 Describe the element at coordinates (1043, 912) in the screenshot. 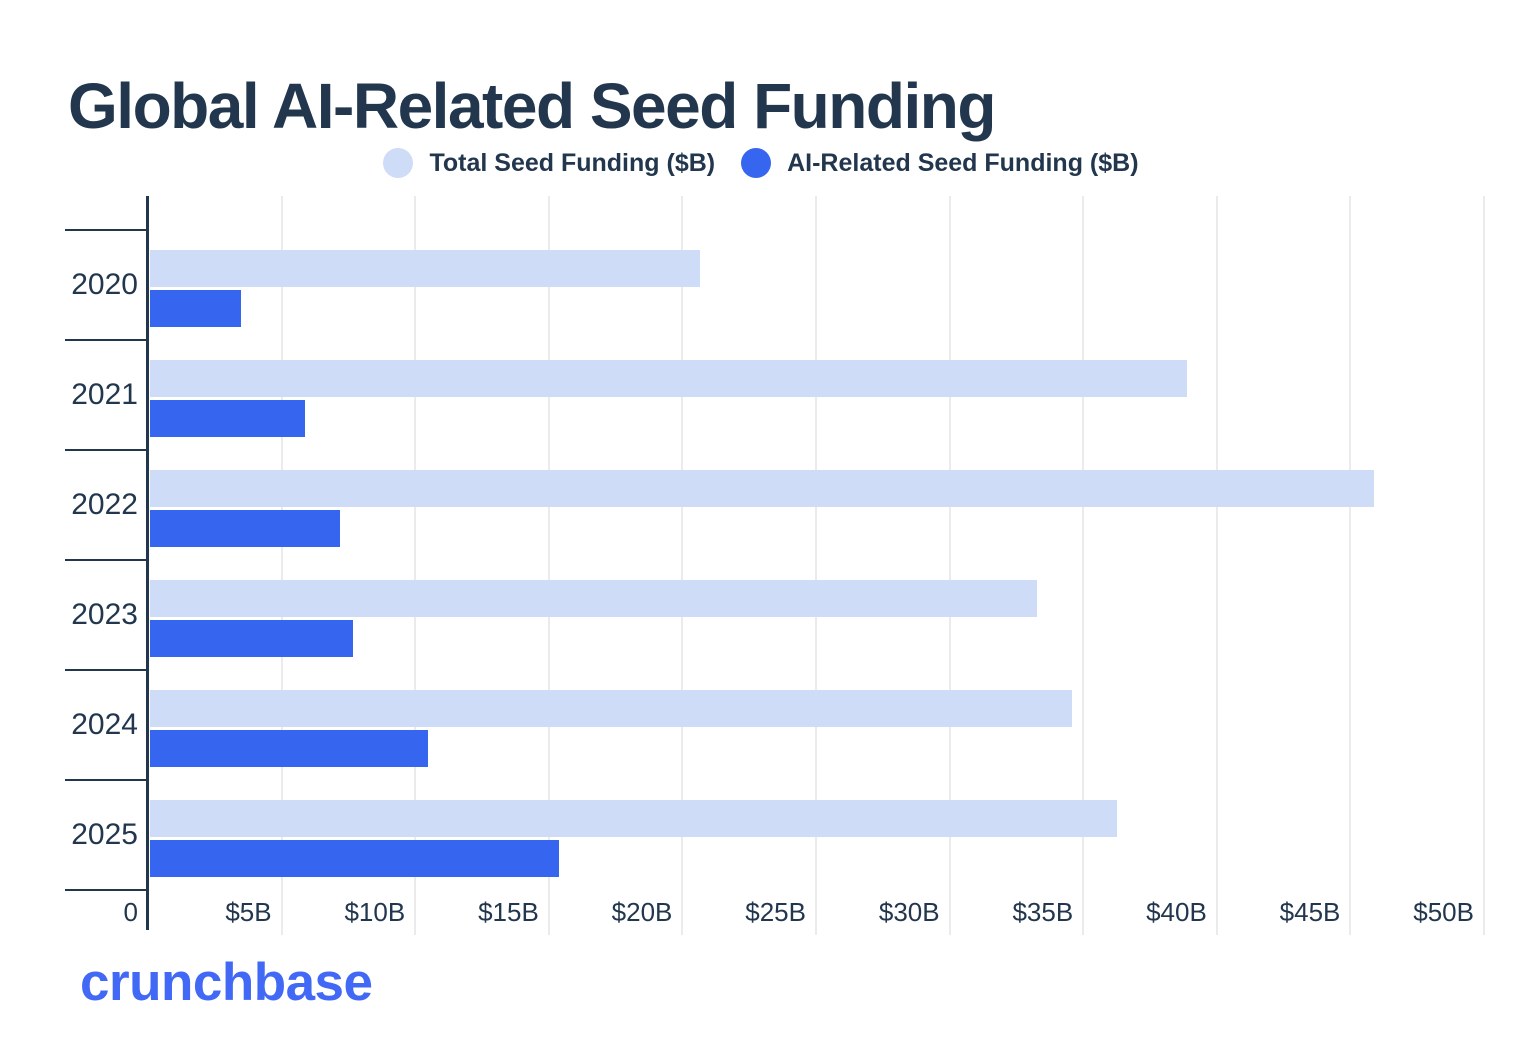

I see `x-tick-label-$35B: $35B` at that location.